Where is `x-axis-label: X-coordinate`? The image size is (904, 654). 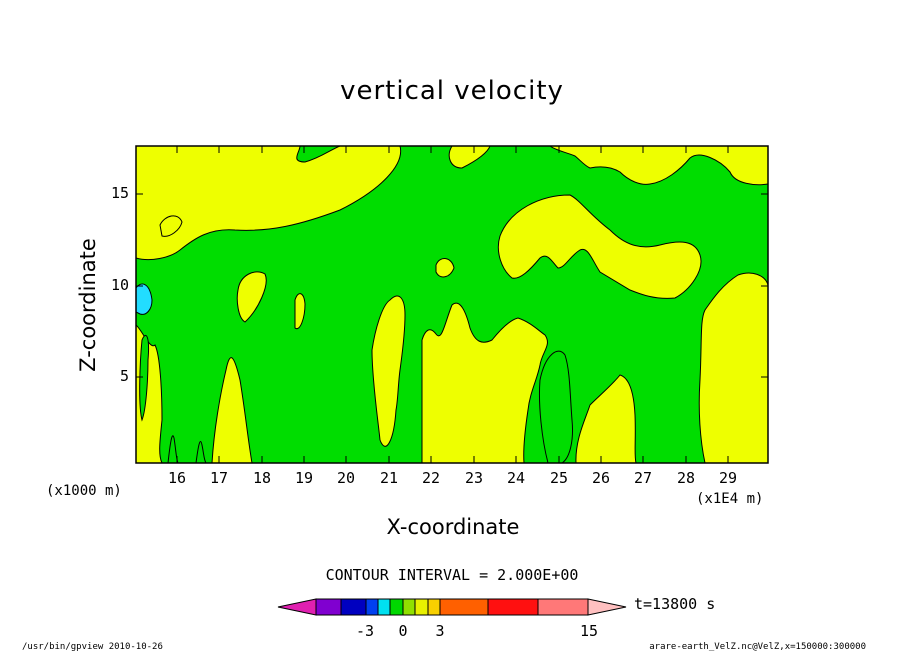
x-axis-label: X-coordinate is located at coordinates (453, 527).